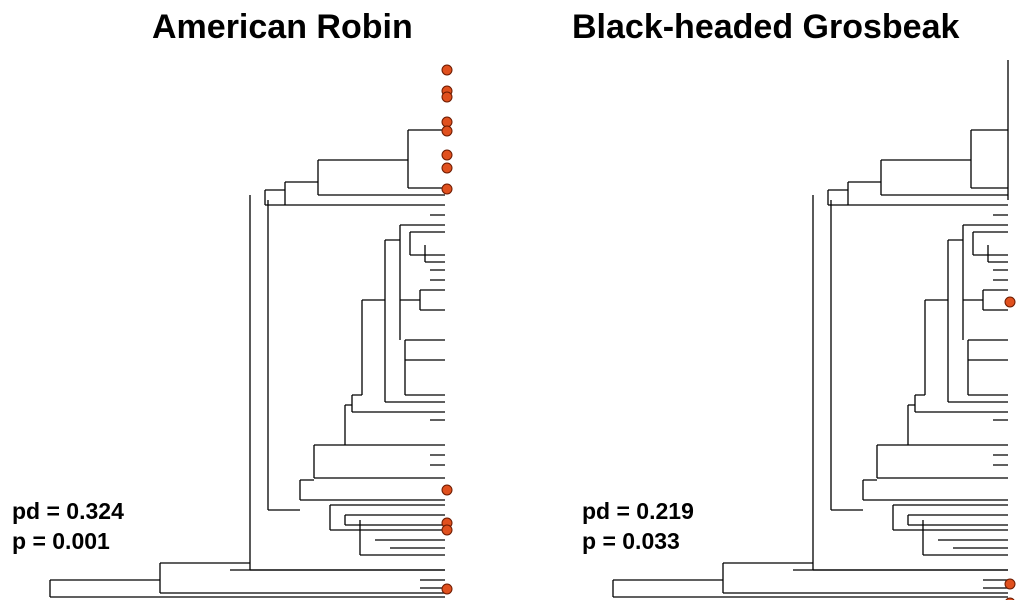  What do you see at coordinates (68, 511) in the screenshot?
I see `pd-label: pd = 0.324` at bounding box center [68, 511].